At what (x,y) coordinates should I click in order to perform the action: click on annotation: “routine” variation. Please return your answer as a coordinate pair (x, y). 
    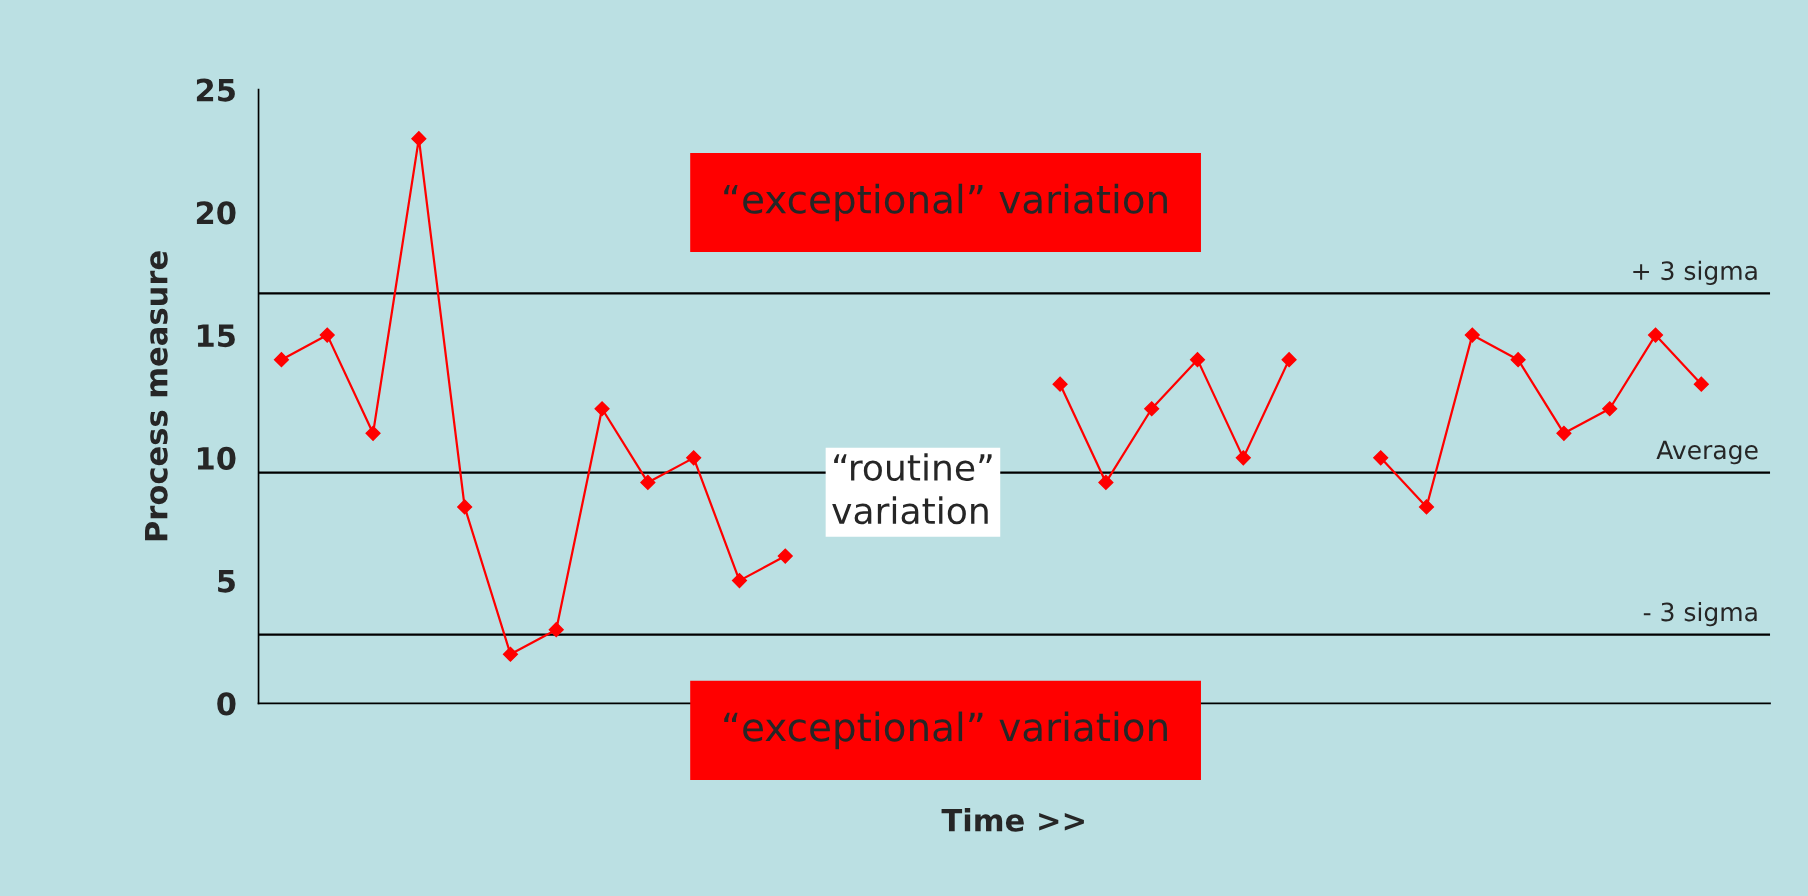
    Looking at the image, I should click on (912, 489).